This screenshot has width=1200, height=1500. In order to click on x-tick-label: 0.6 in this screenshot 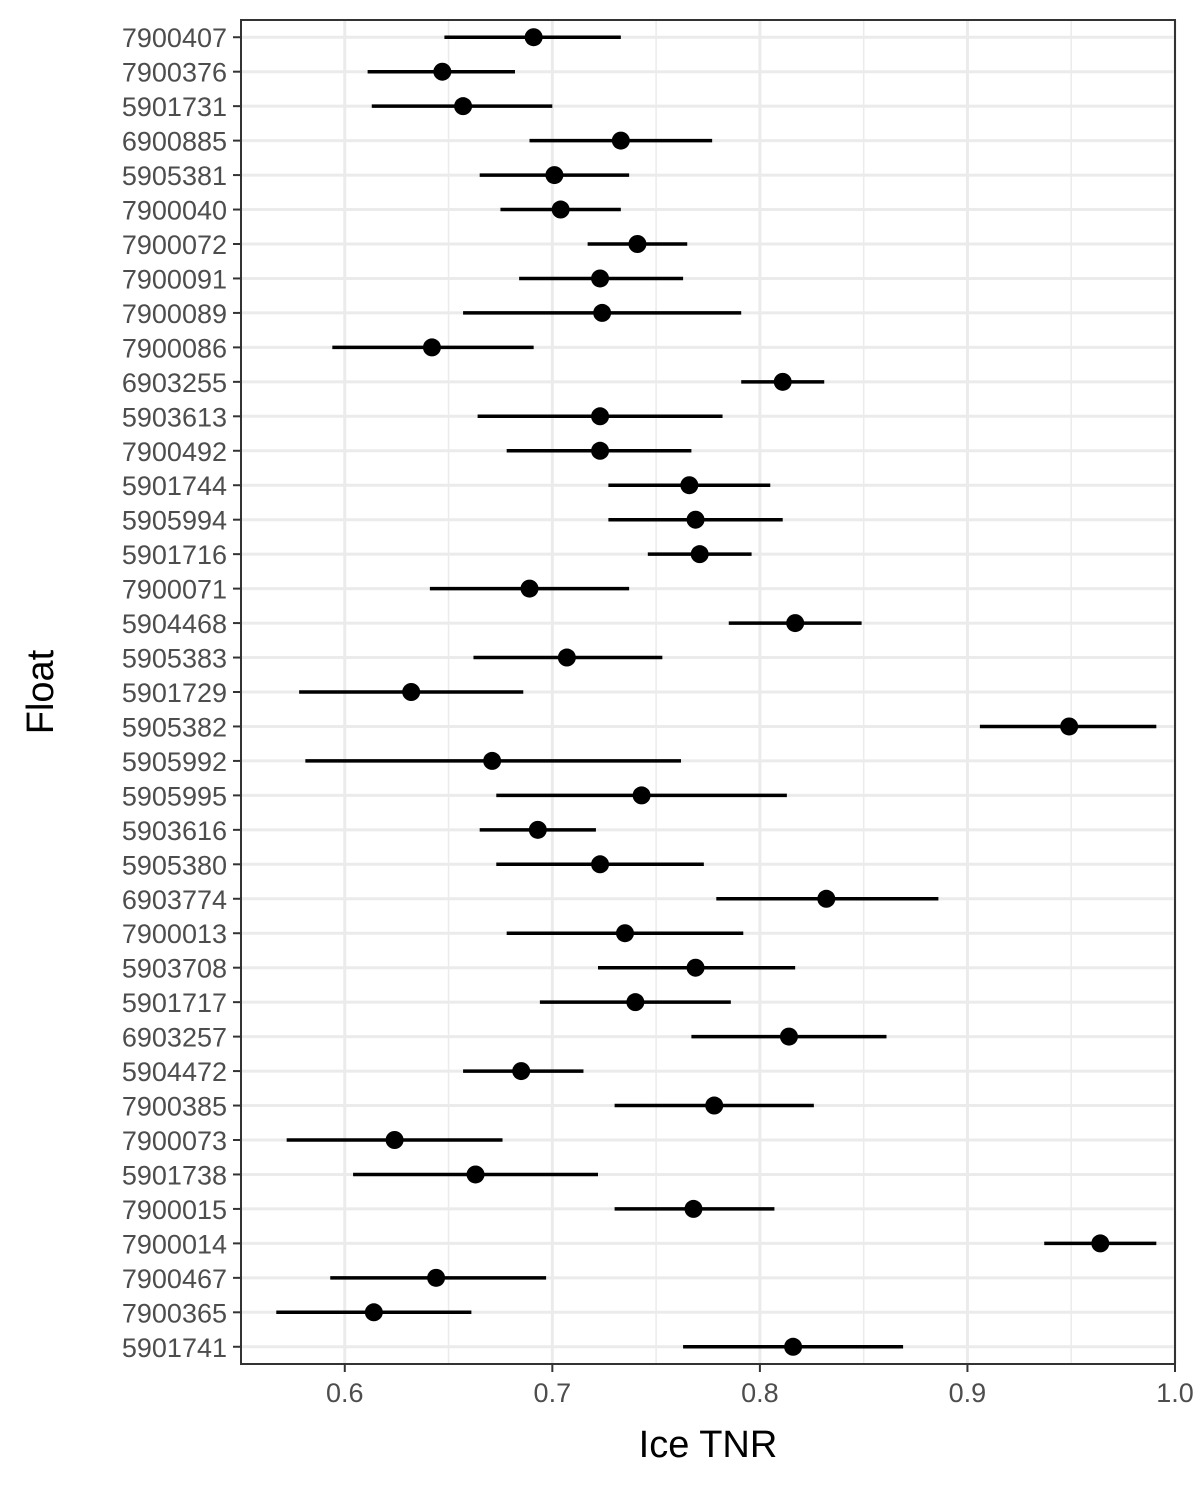, I will do `click(345, 1393)`.